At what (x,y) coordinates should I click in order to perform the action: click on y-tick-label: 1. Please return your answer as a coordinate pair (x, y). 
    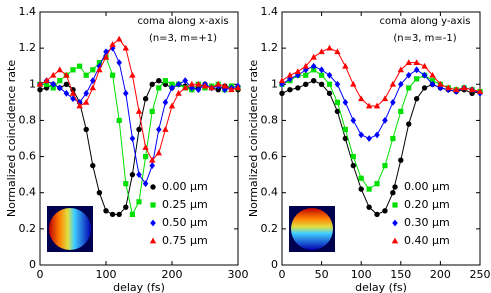
    Looking at the image, I should click on (32, 83).